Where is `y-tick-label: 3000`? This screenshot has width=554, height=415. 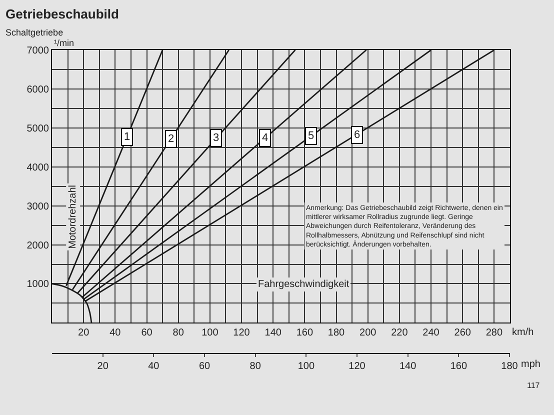 y-tick-label: 3000 is located at coordinates (38, 206).